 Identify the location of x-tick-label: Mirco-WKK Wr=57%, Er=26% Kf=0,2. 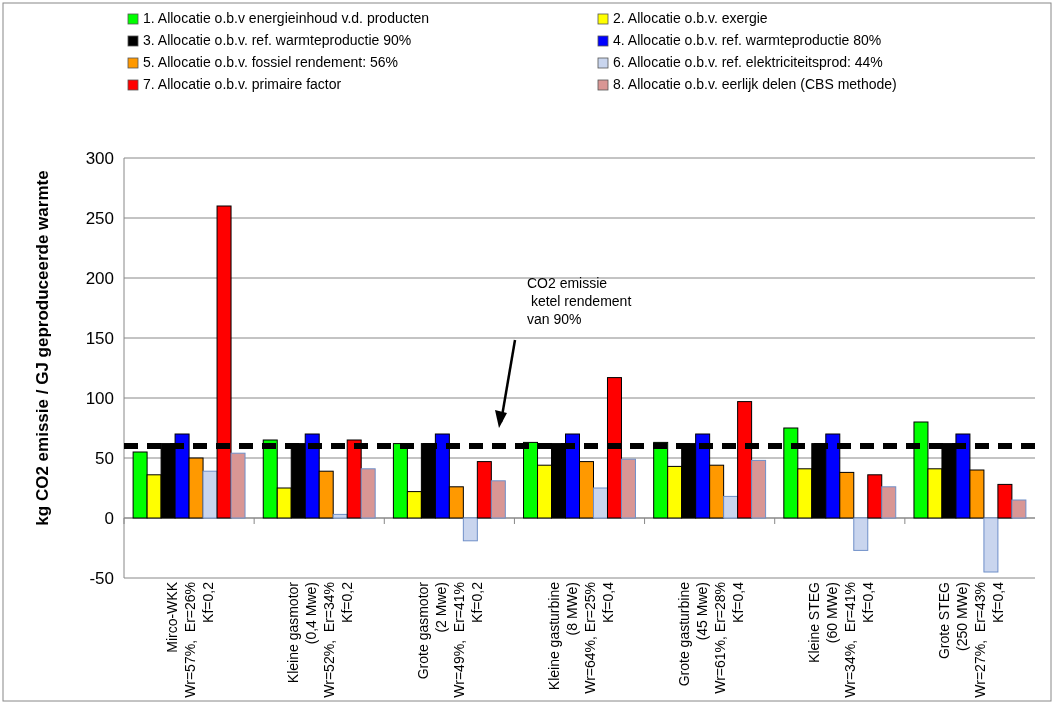
(190, 639).